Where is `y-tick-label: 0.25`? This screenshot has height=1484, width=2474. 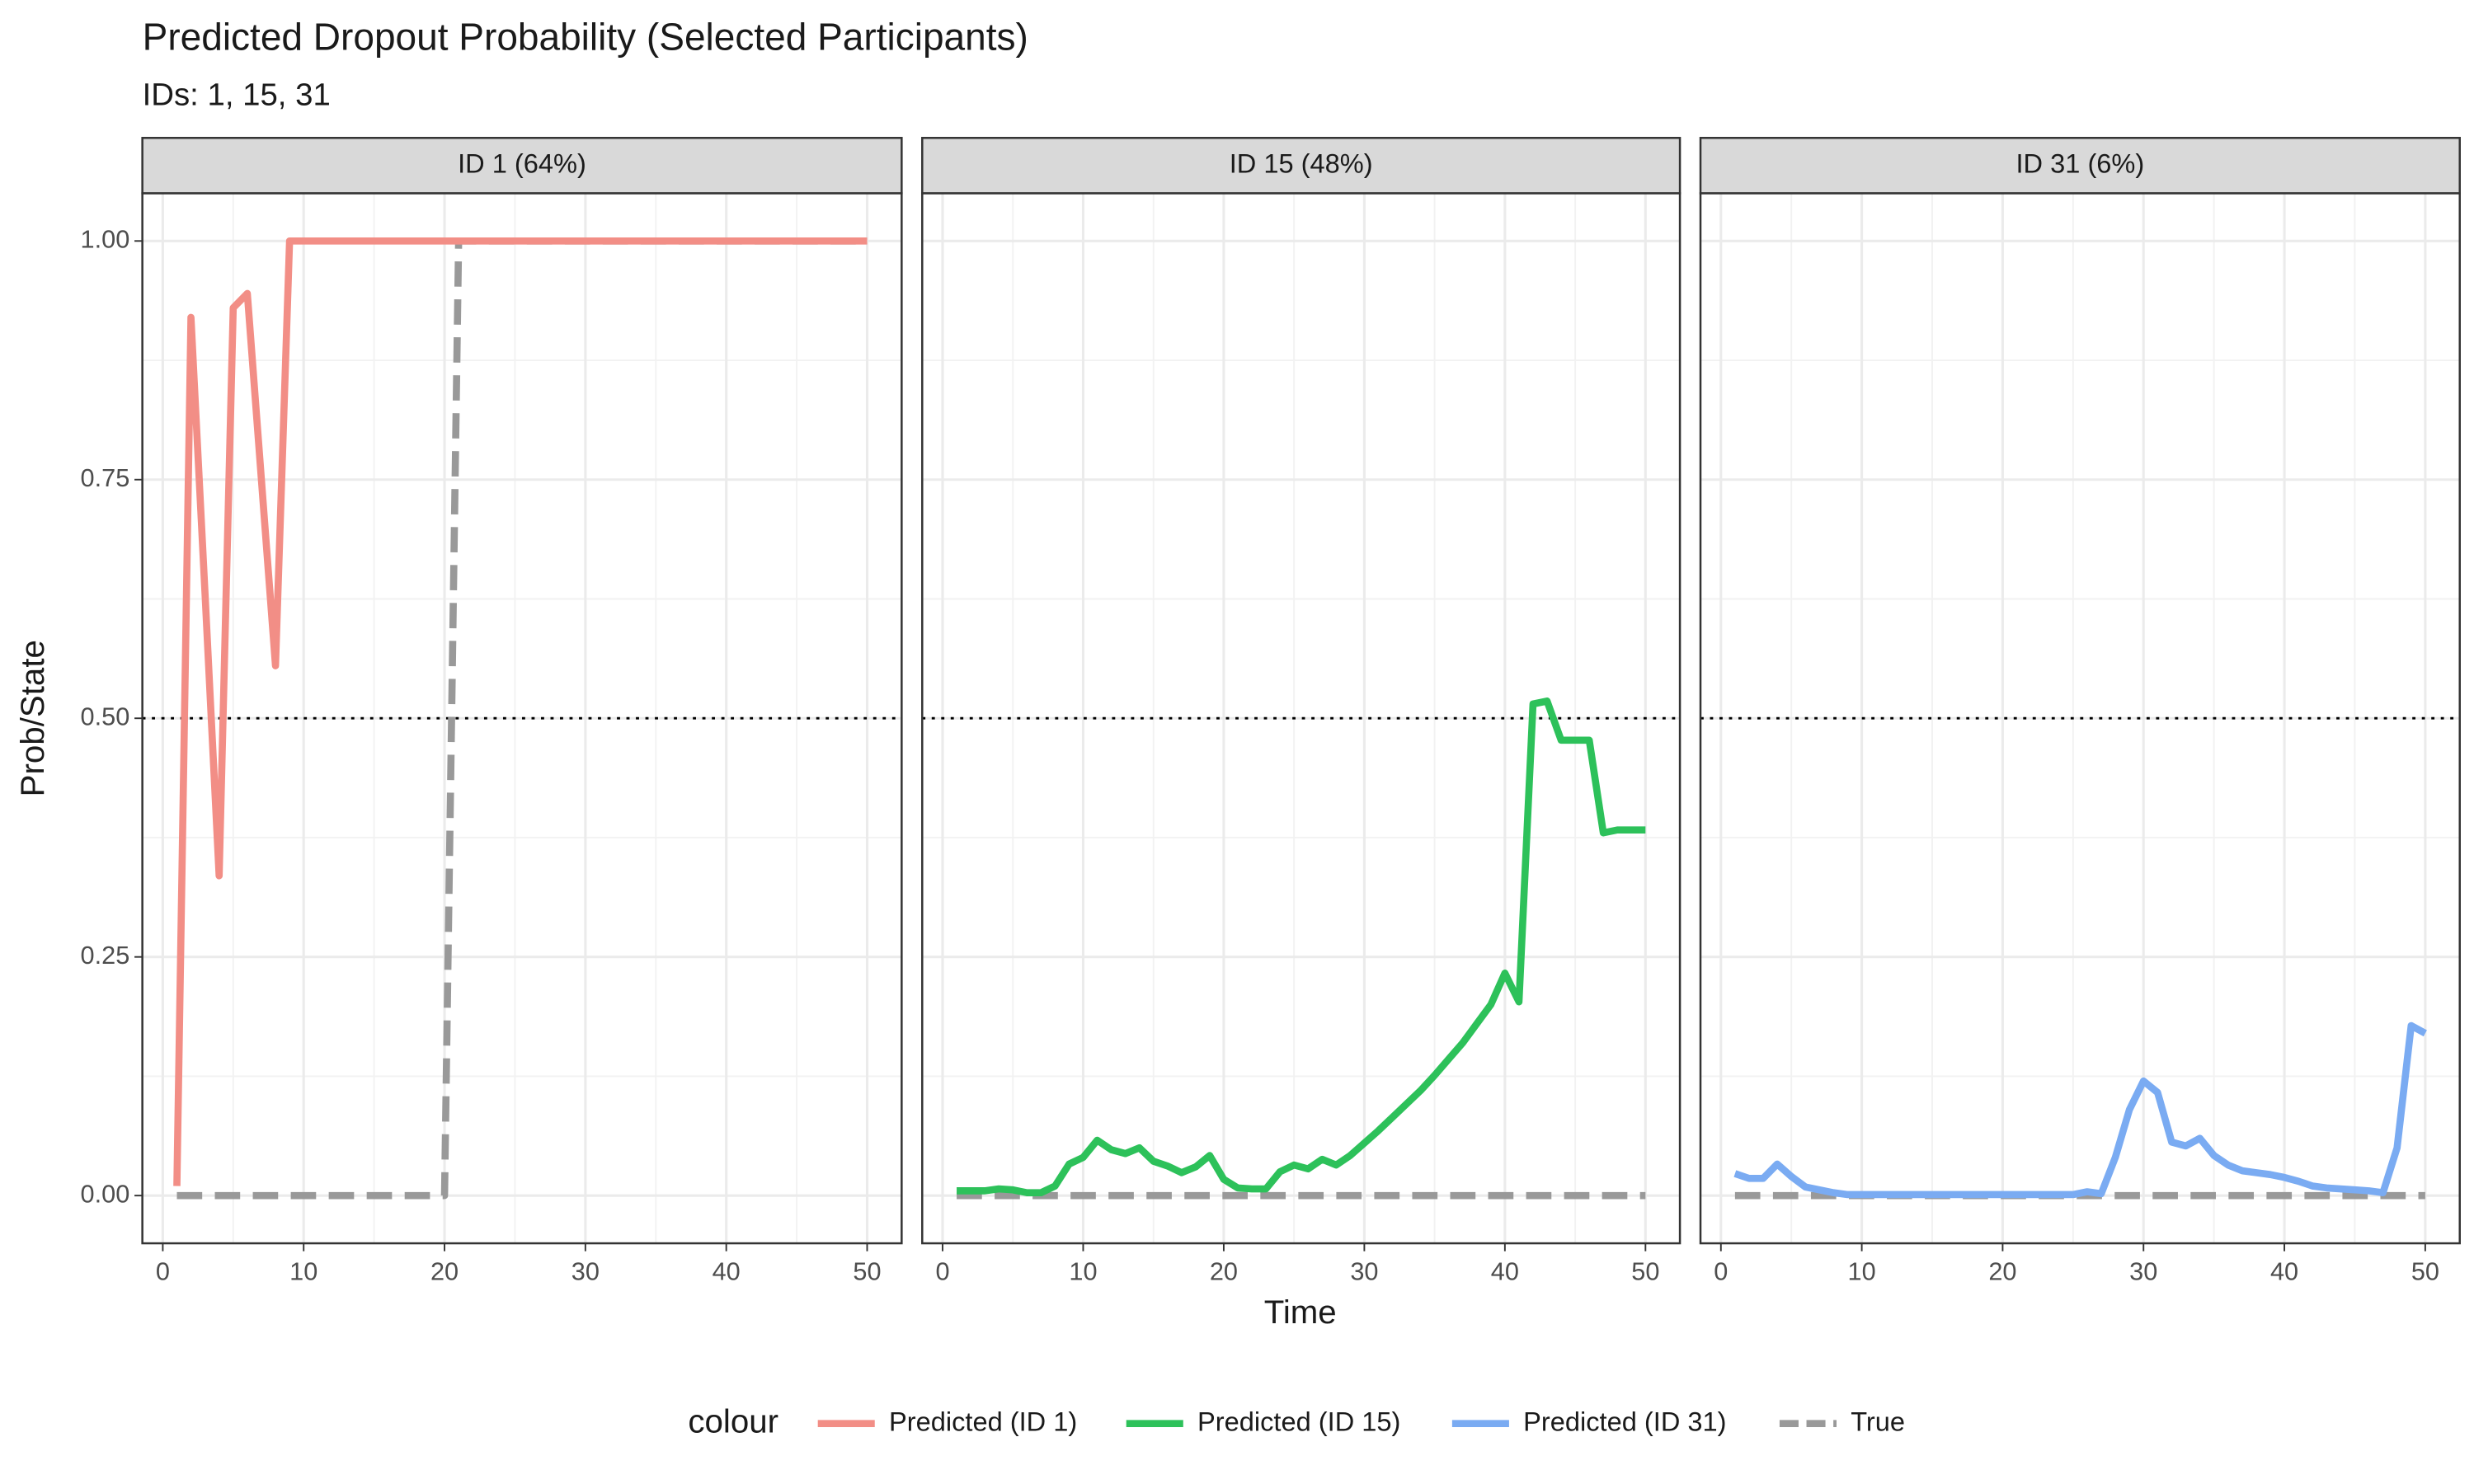 y-tick-label: 0.25 is located at coordinates (105, 955).